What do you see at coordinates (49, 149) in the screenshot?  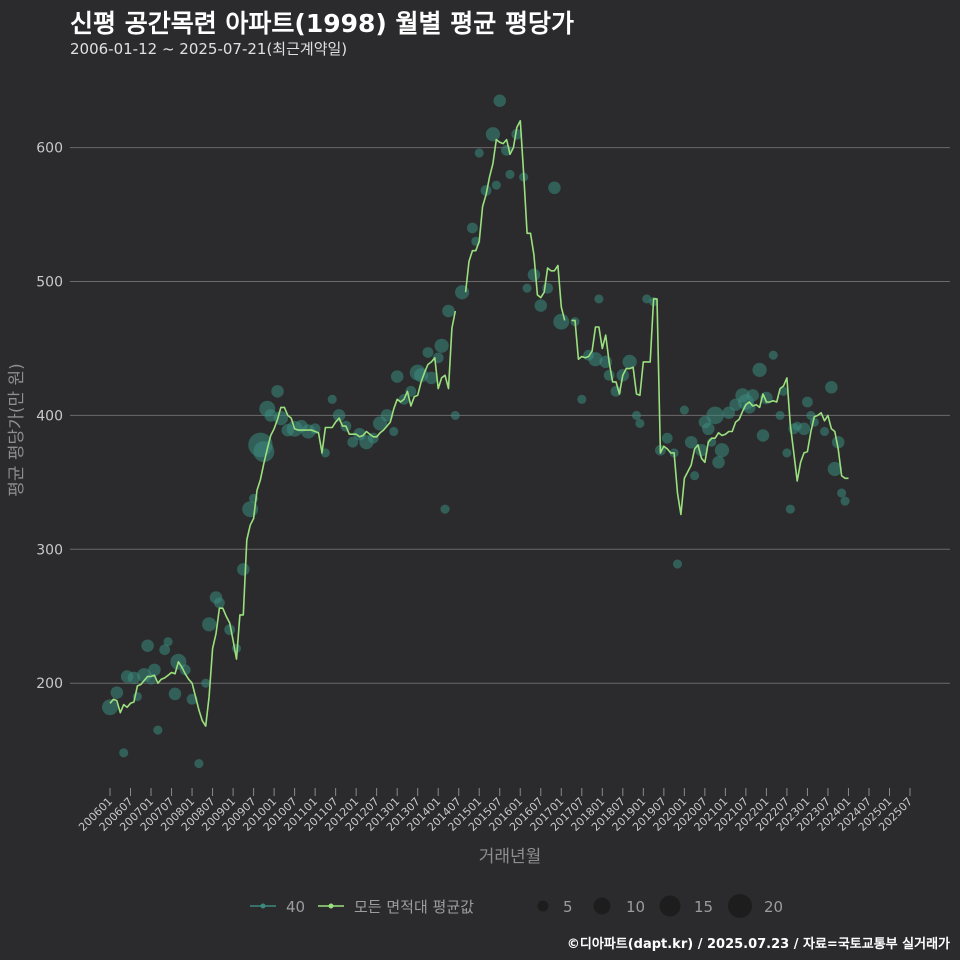 I see `y-tick-label: 600` at bounding box center [49, 149].